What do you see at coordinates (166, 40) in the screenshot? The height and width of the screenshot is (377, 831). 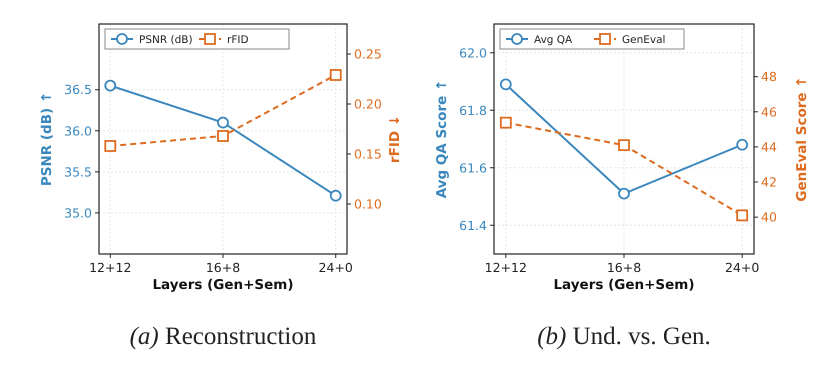 I see `legend-label: PSNR (dB)` at bounding box center [166, 40].